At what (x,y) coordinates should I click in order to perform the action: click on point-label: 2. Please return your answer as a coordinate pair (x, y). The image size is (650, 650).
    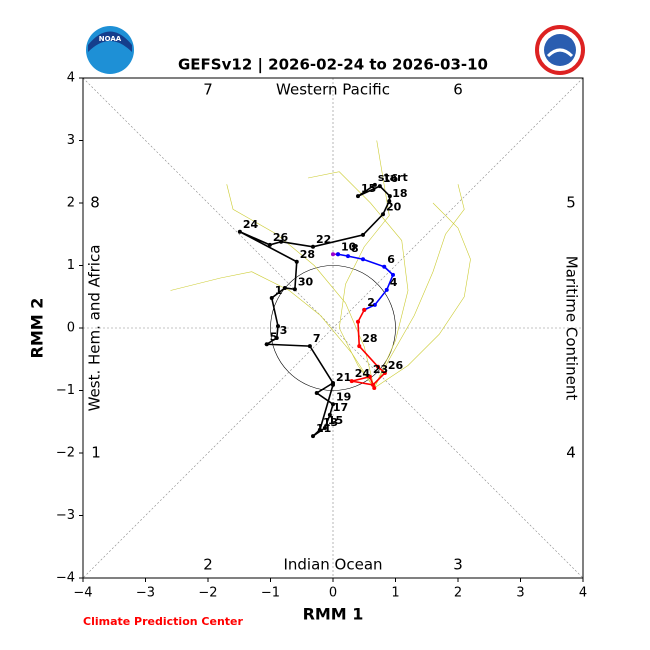
    Looking at the image, I should click on (371, 302).